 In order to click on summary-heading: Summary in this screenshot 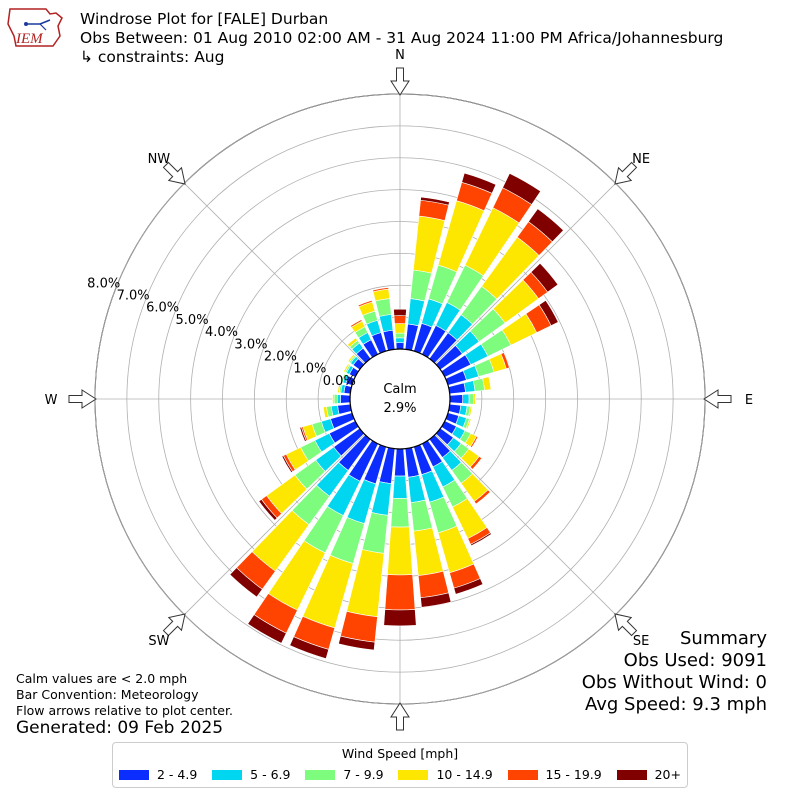, I will do `click(723, 638)`.